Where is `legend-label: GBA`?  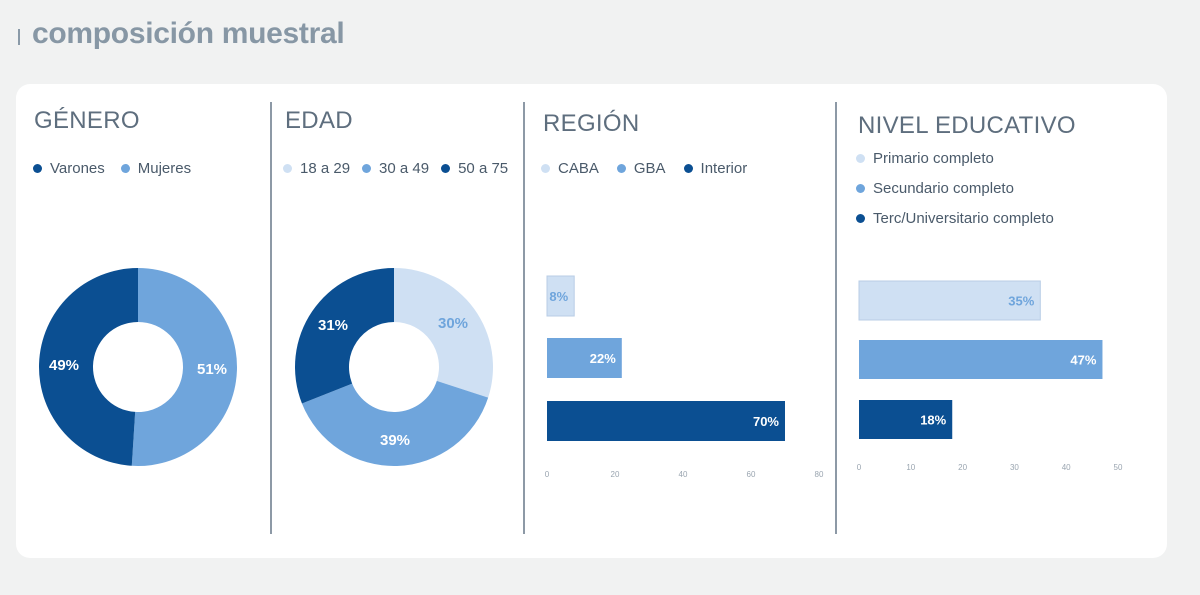 legend-label: GBA is located at coordinates (649, 168).